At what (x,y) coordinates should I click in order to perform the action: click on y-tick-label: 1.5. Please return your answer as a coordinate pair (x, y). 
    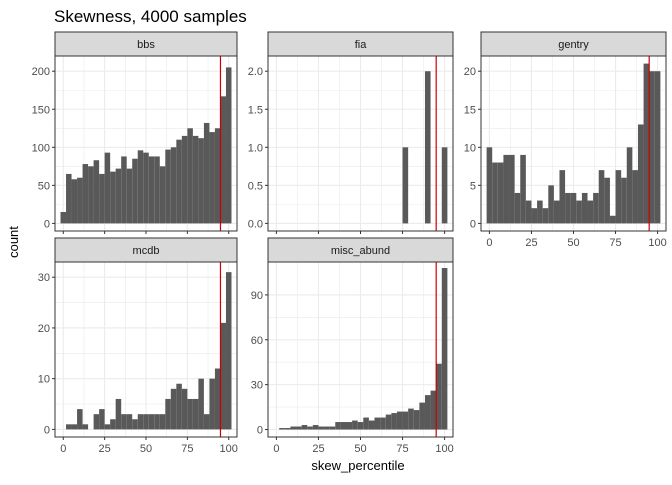
    Looking at the image, I should click on (255, 110).